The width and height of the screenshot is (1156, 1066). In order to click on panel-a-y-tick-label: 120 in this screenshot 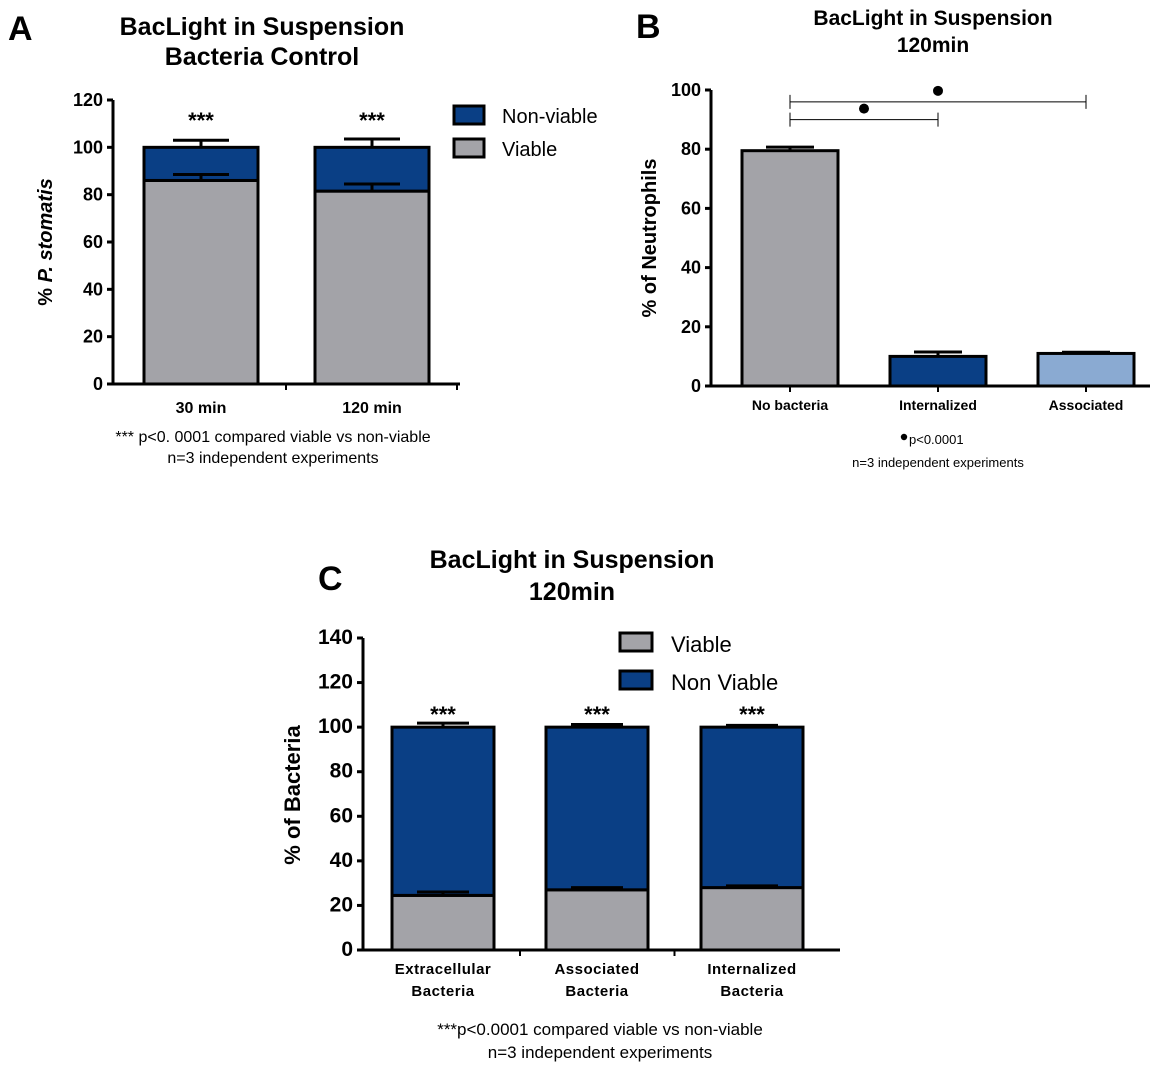, I will do `click(88, 100)`.